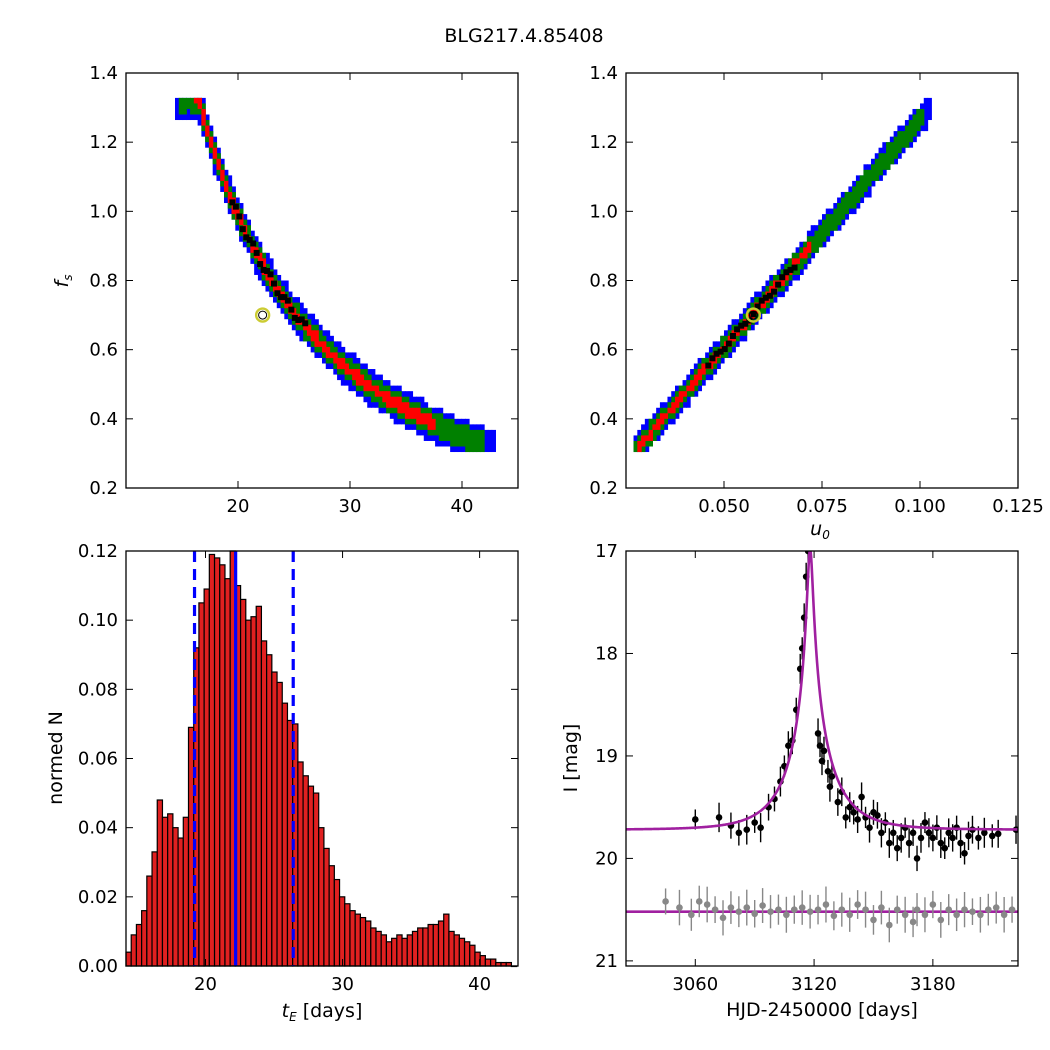 This screenshot has width=1050, height=1050. I want to click on x-tick-label: 40, so click(462, 506).